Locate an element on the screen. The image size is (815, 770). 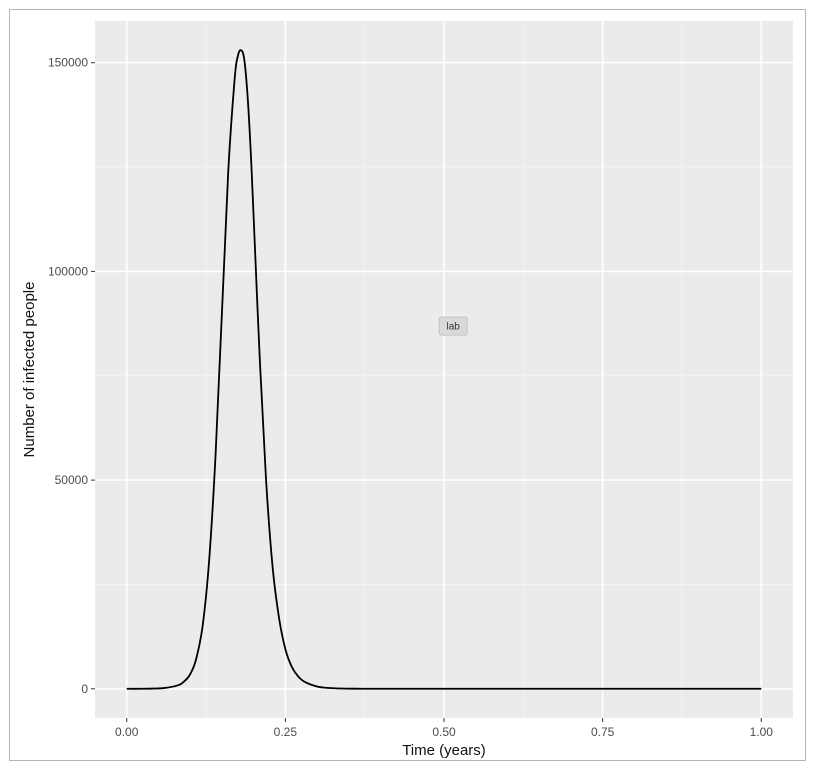
annotation-text: lab is located at coordinates (454, 327).